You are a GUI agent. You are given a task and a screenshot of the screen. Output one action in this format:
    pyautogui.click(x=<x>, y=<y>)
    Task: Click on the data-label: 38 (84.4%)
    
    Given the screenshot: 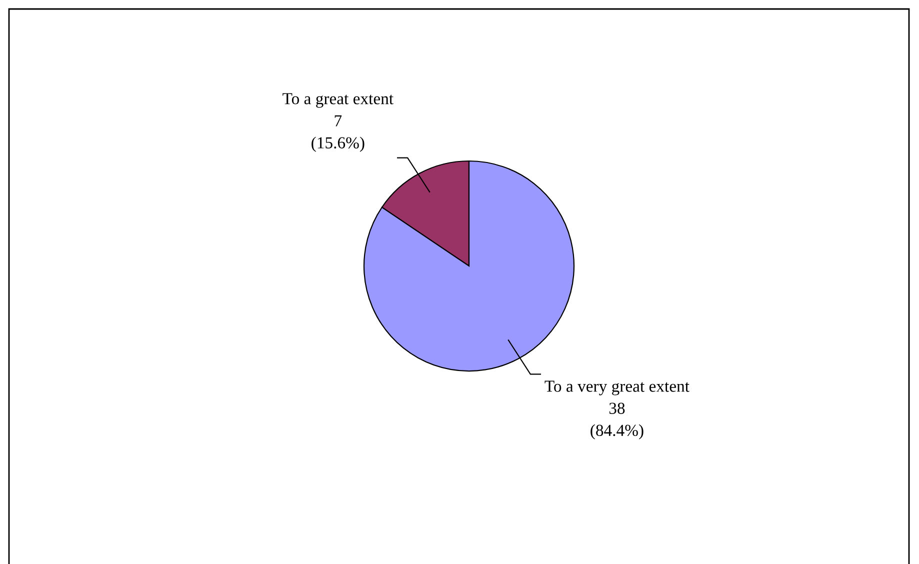 What is the action you would take?
    pyautogui.click(x=617, y=421)
    